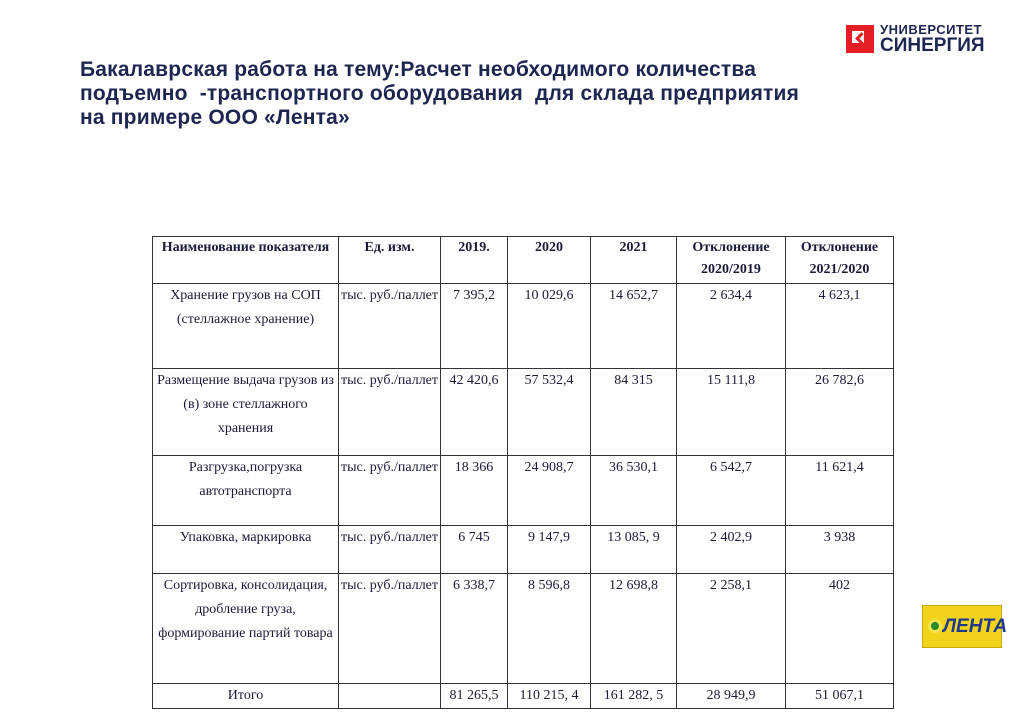 This screenshot has width=1024, height=723. What do you see at coordinates (549, 628) in the screenshot?
I see `value-cell: 8 596,8` at bounding box center [549, 628].